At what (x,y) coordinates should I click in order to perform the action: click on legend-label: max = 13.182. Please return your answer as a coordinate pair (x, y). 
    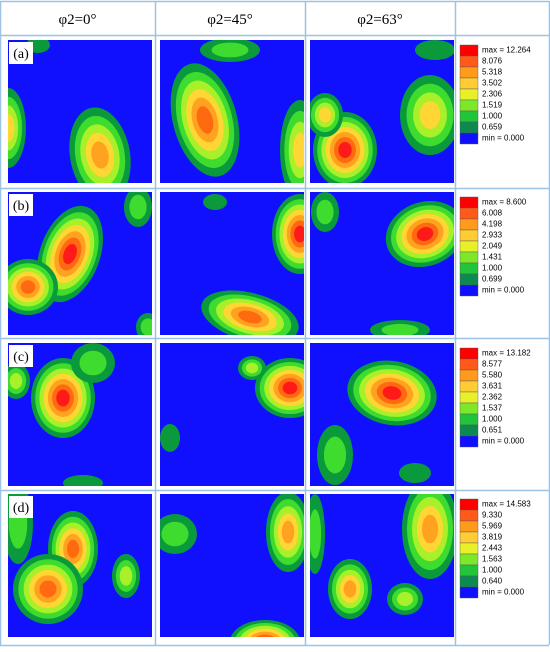
    Looking at the image, I should click on (506, 353).